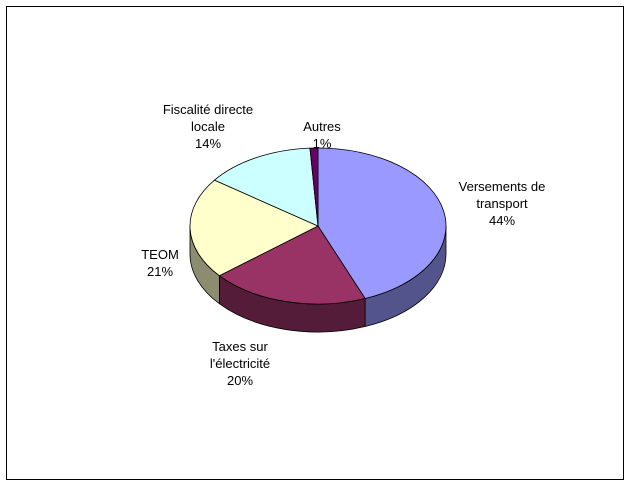 Image resolution: width=630 pixels, height=486 pixels. Describe the element at coordinates (208, 143) in the screenshot. I see `value-label: 14%` at that location.